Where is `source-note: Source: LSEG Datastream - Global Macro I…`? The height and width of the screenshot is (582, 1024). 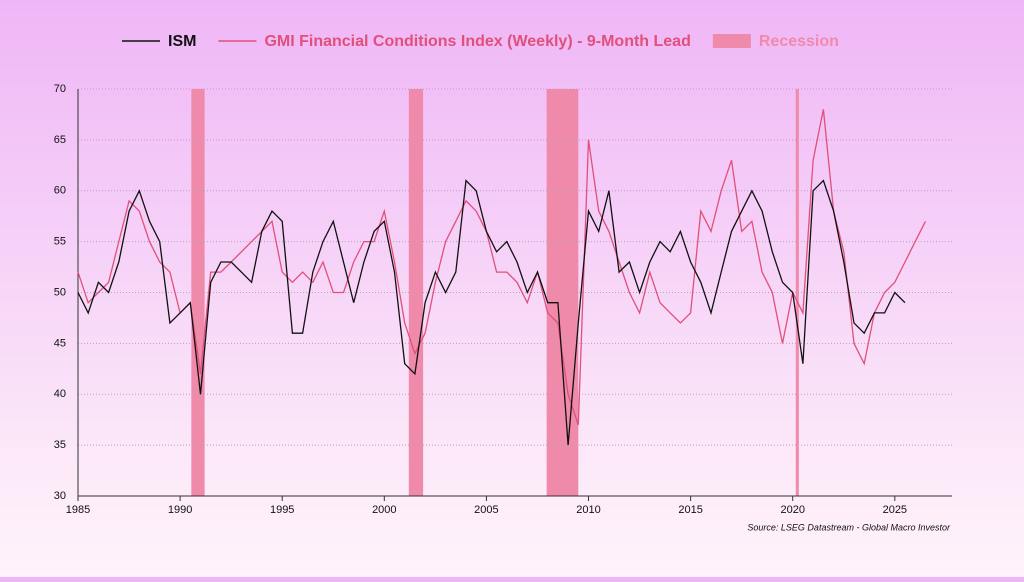 source-note: Source: LSEG Datastream - Global Macro I… is located at coordinates (849, 527).